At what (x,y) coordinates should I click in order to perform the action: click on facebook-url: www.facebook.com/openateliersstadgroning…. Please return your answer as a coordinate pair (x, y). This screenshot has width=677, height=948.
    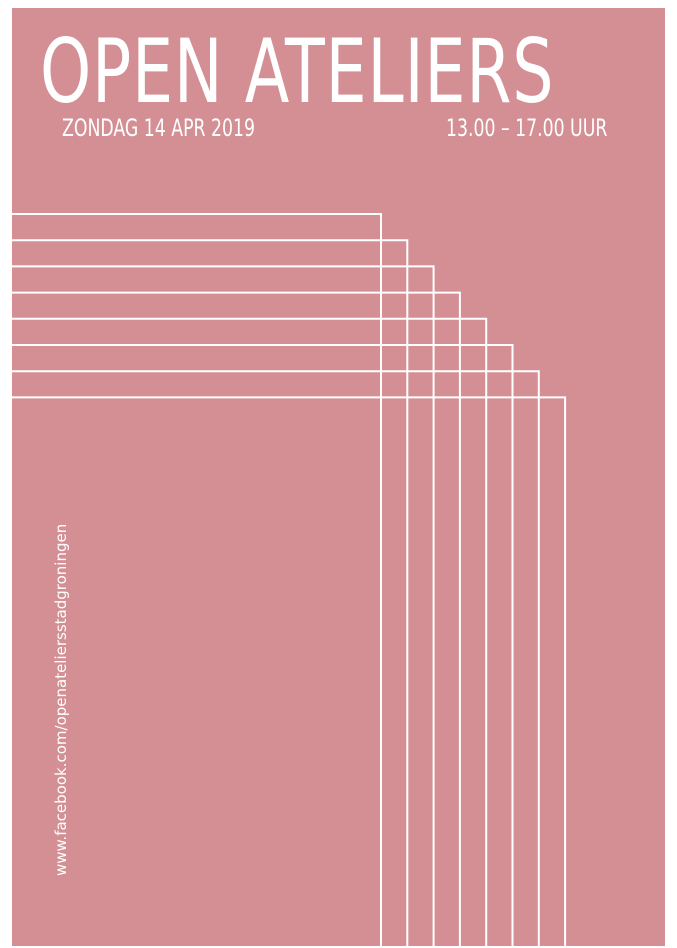
    Looking at the image, I should click on (61, 699).